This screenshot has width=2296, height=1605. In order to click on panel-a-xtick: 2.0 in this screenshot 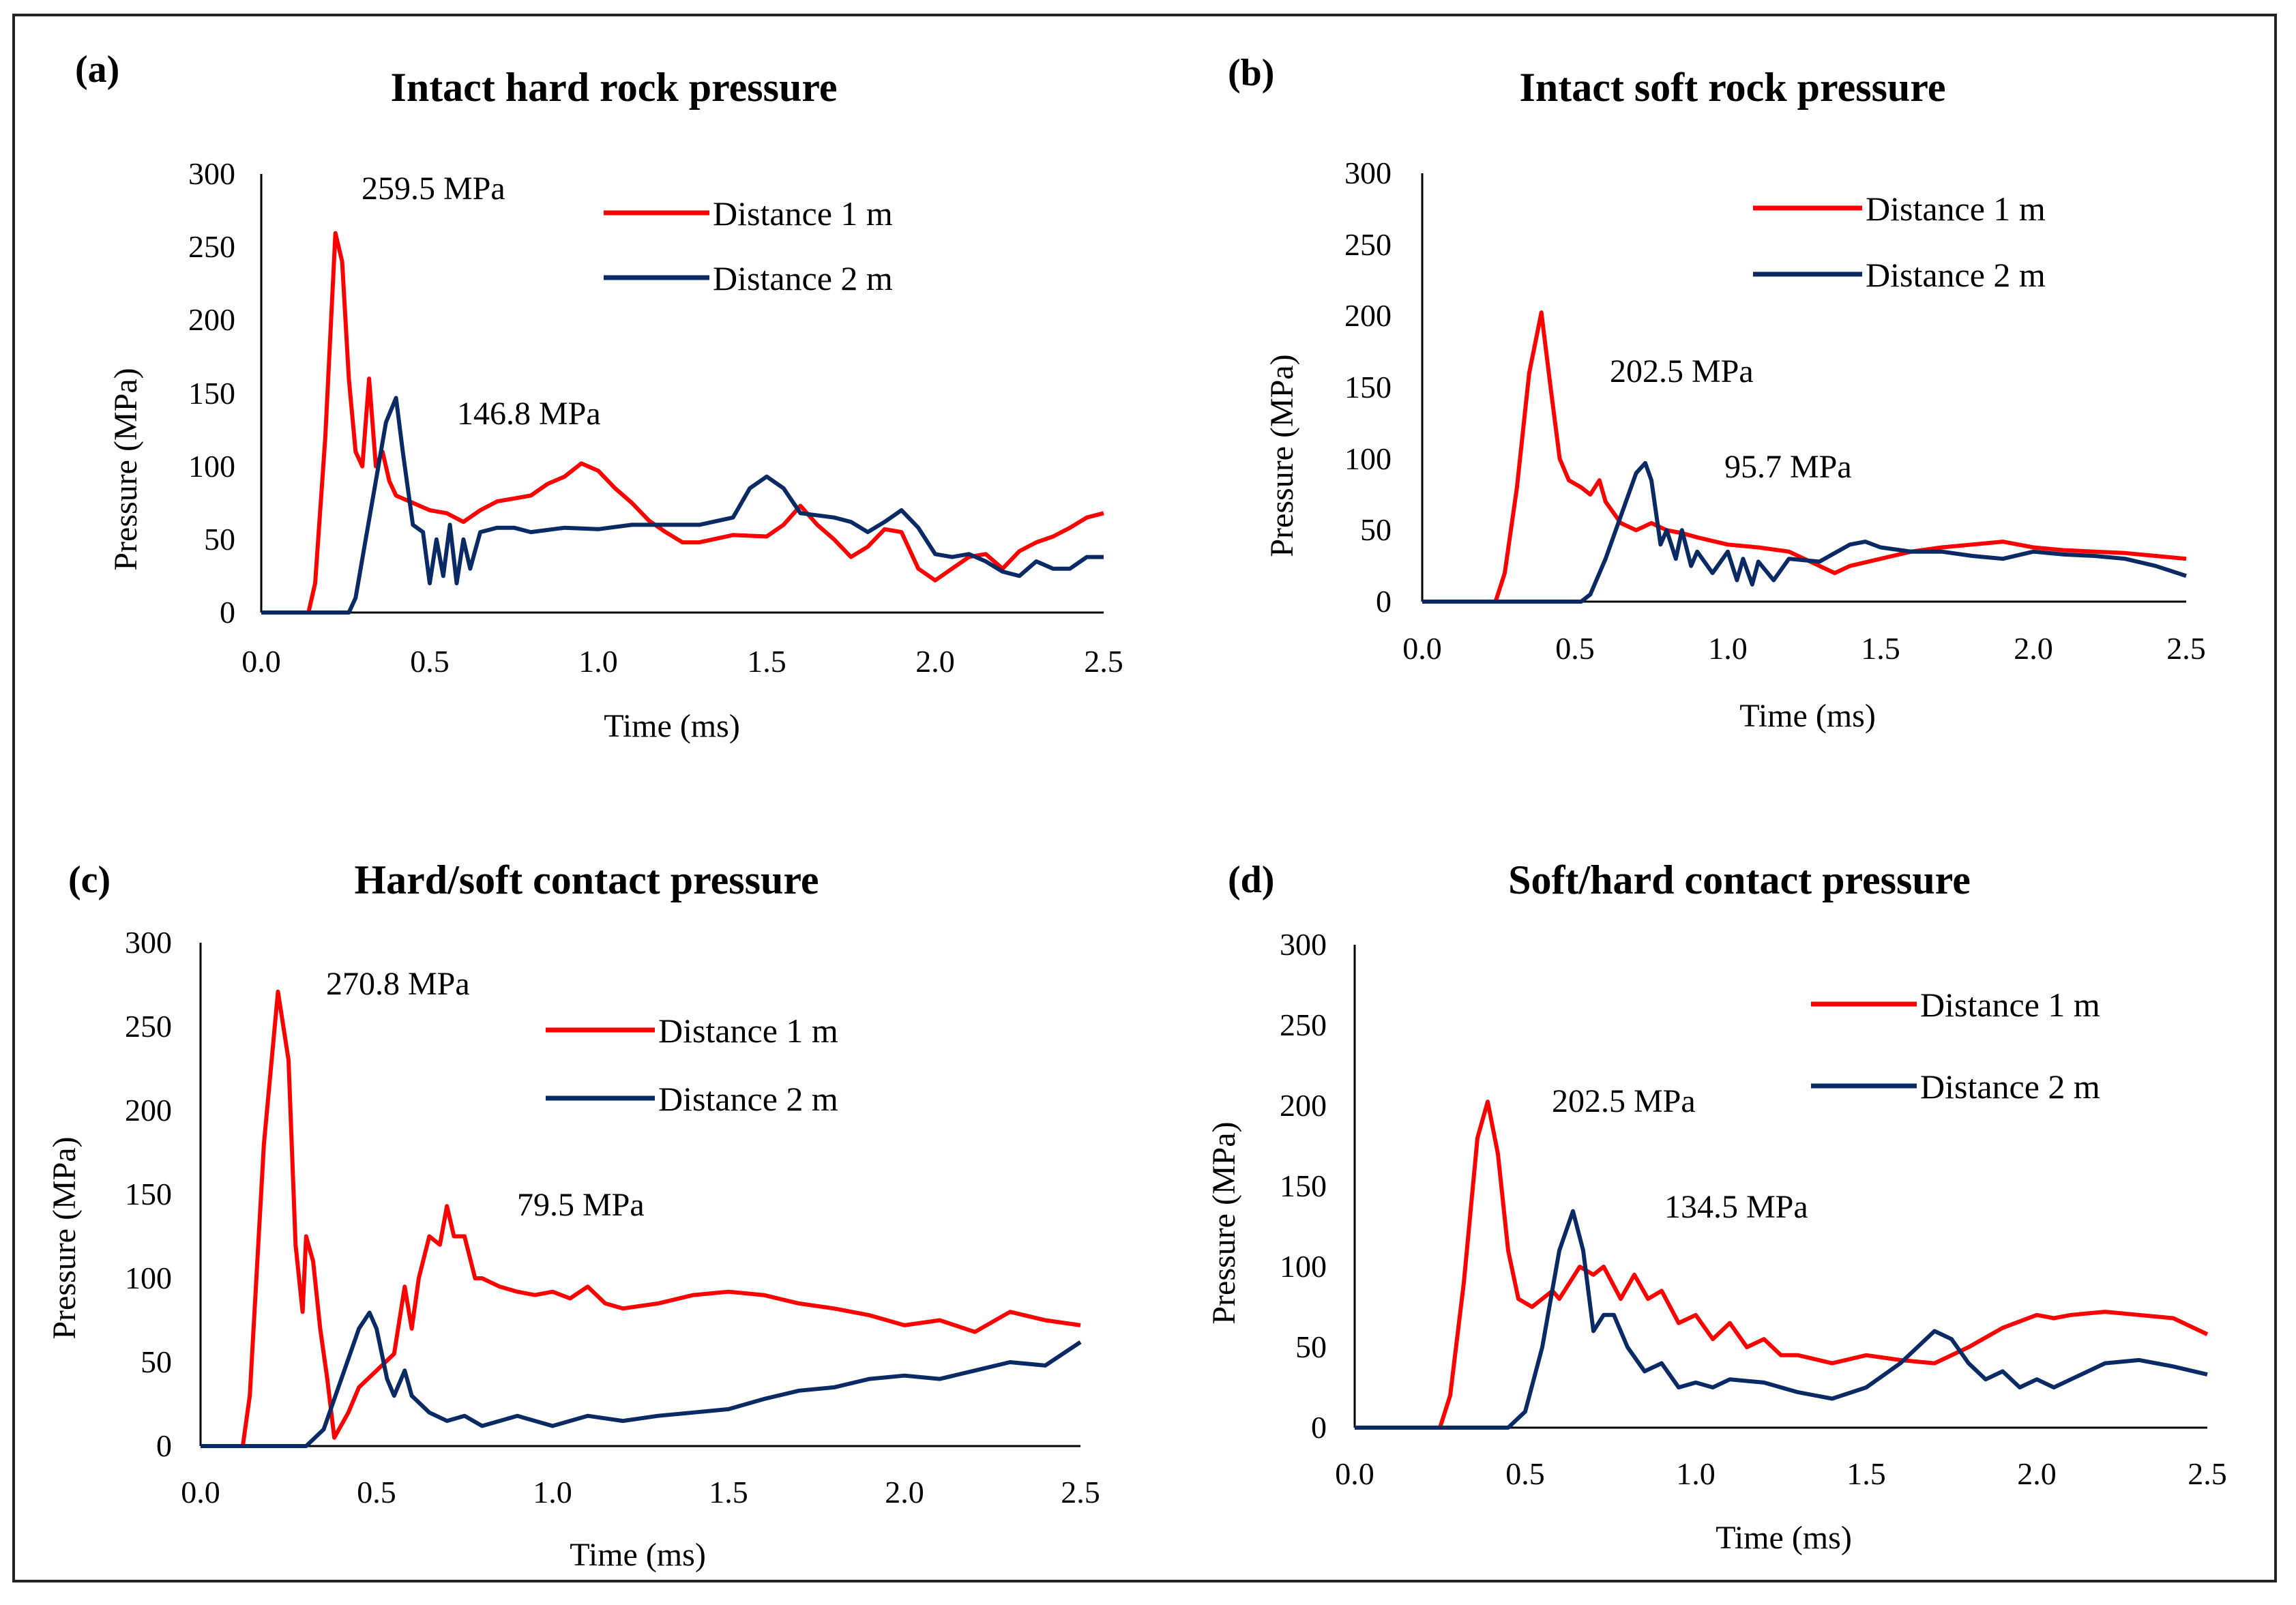, I will do `click(935, 661)`.